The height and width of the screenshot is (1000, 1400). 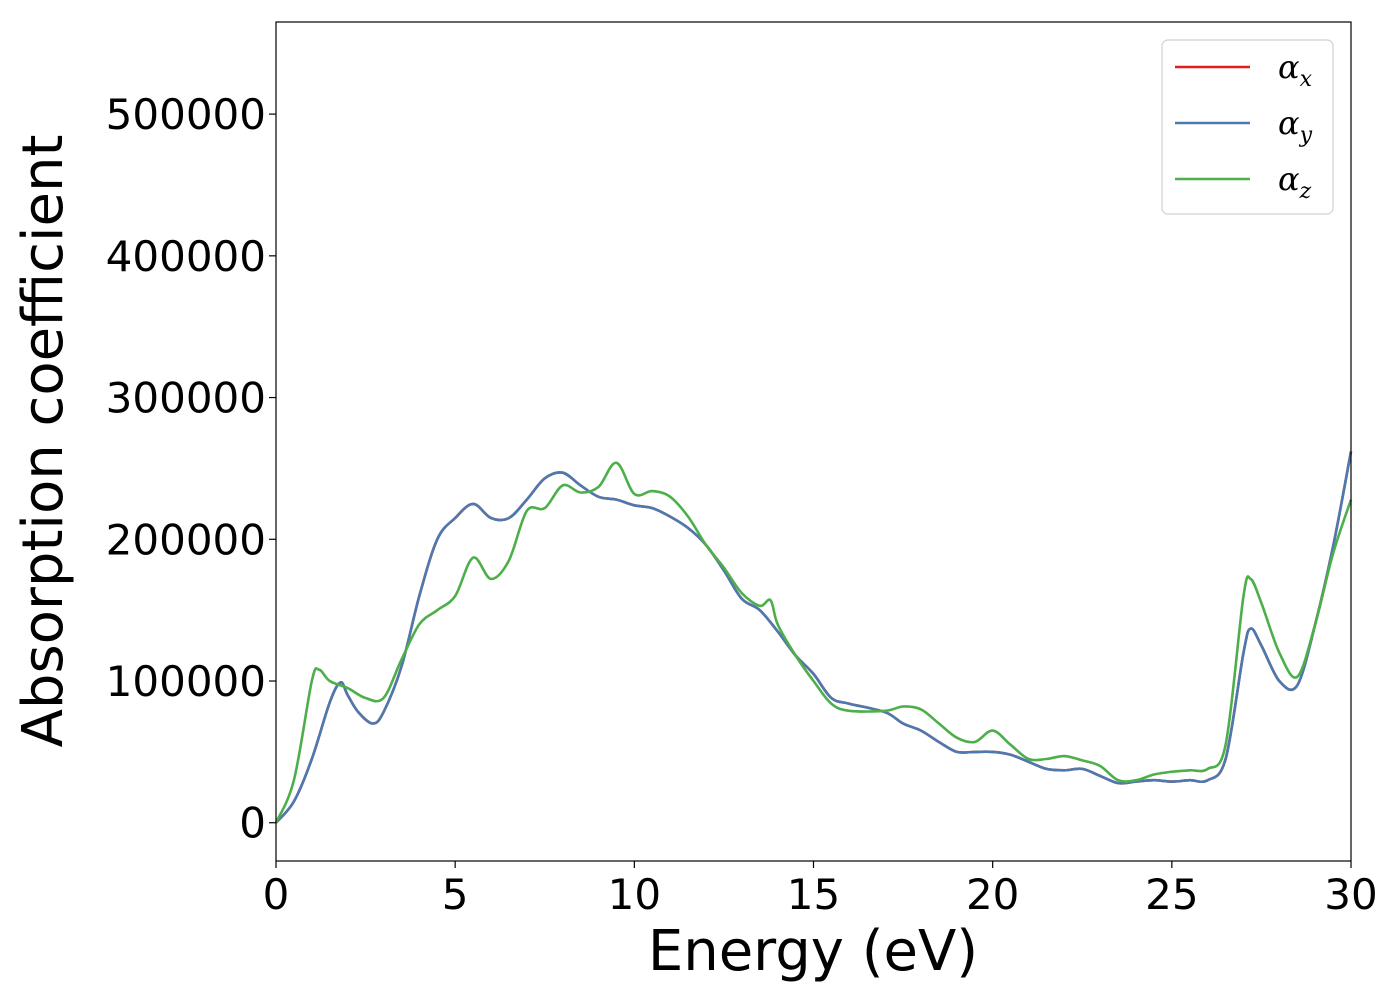 What do you see at coordinates (813, 894) in the screenshot?
I see `x-tick-label-3: 15` at bounding box center [813, 894].